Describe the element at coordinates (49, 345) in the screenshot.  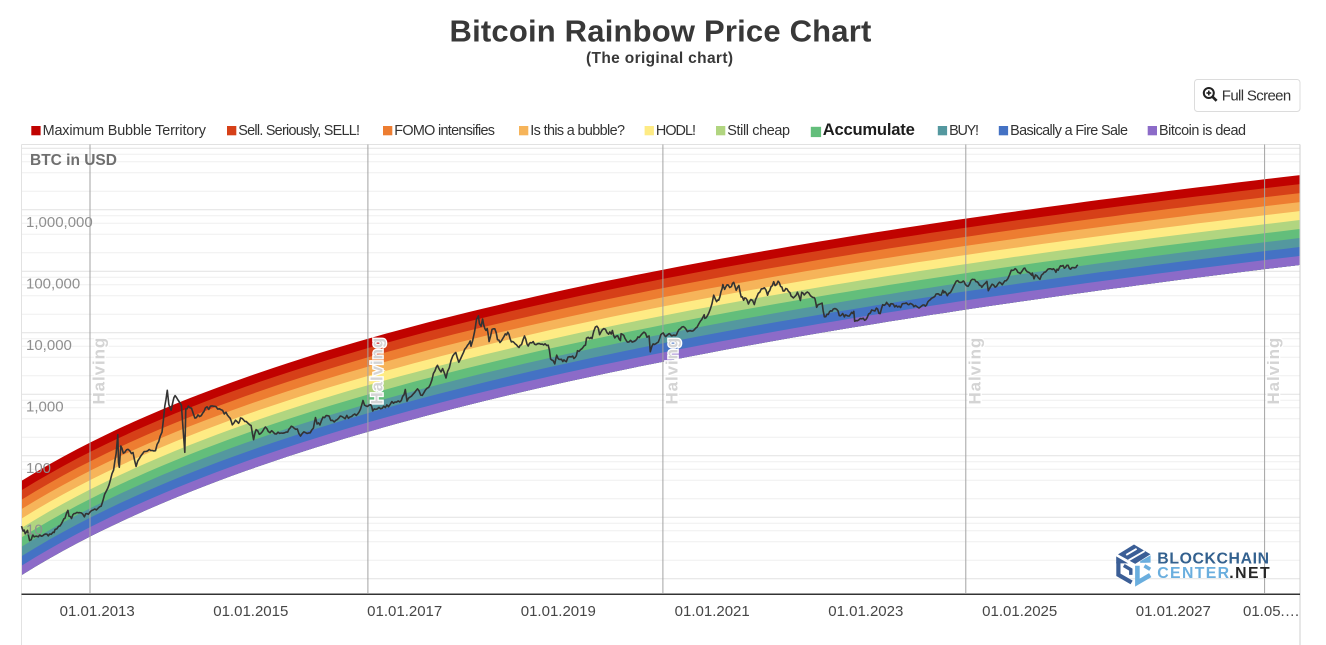
I see `svg-text: 10,000` at that location.